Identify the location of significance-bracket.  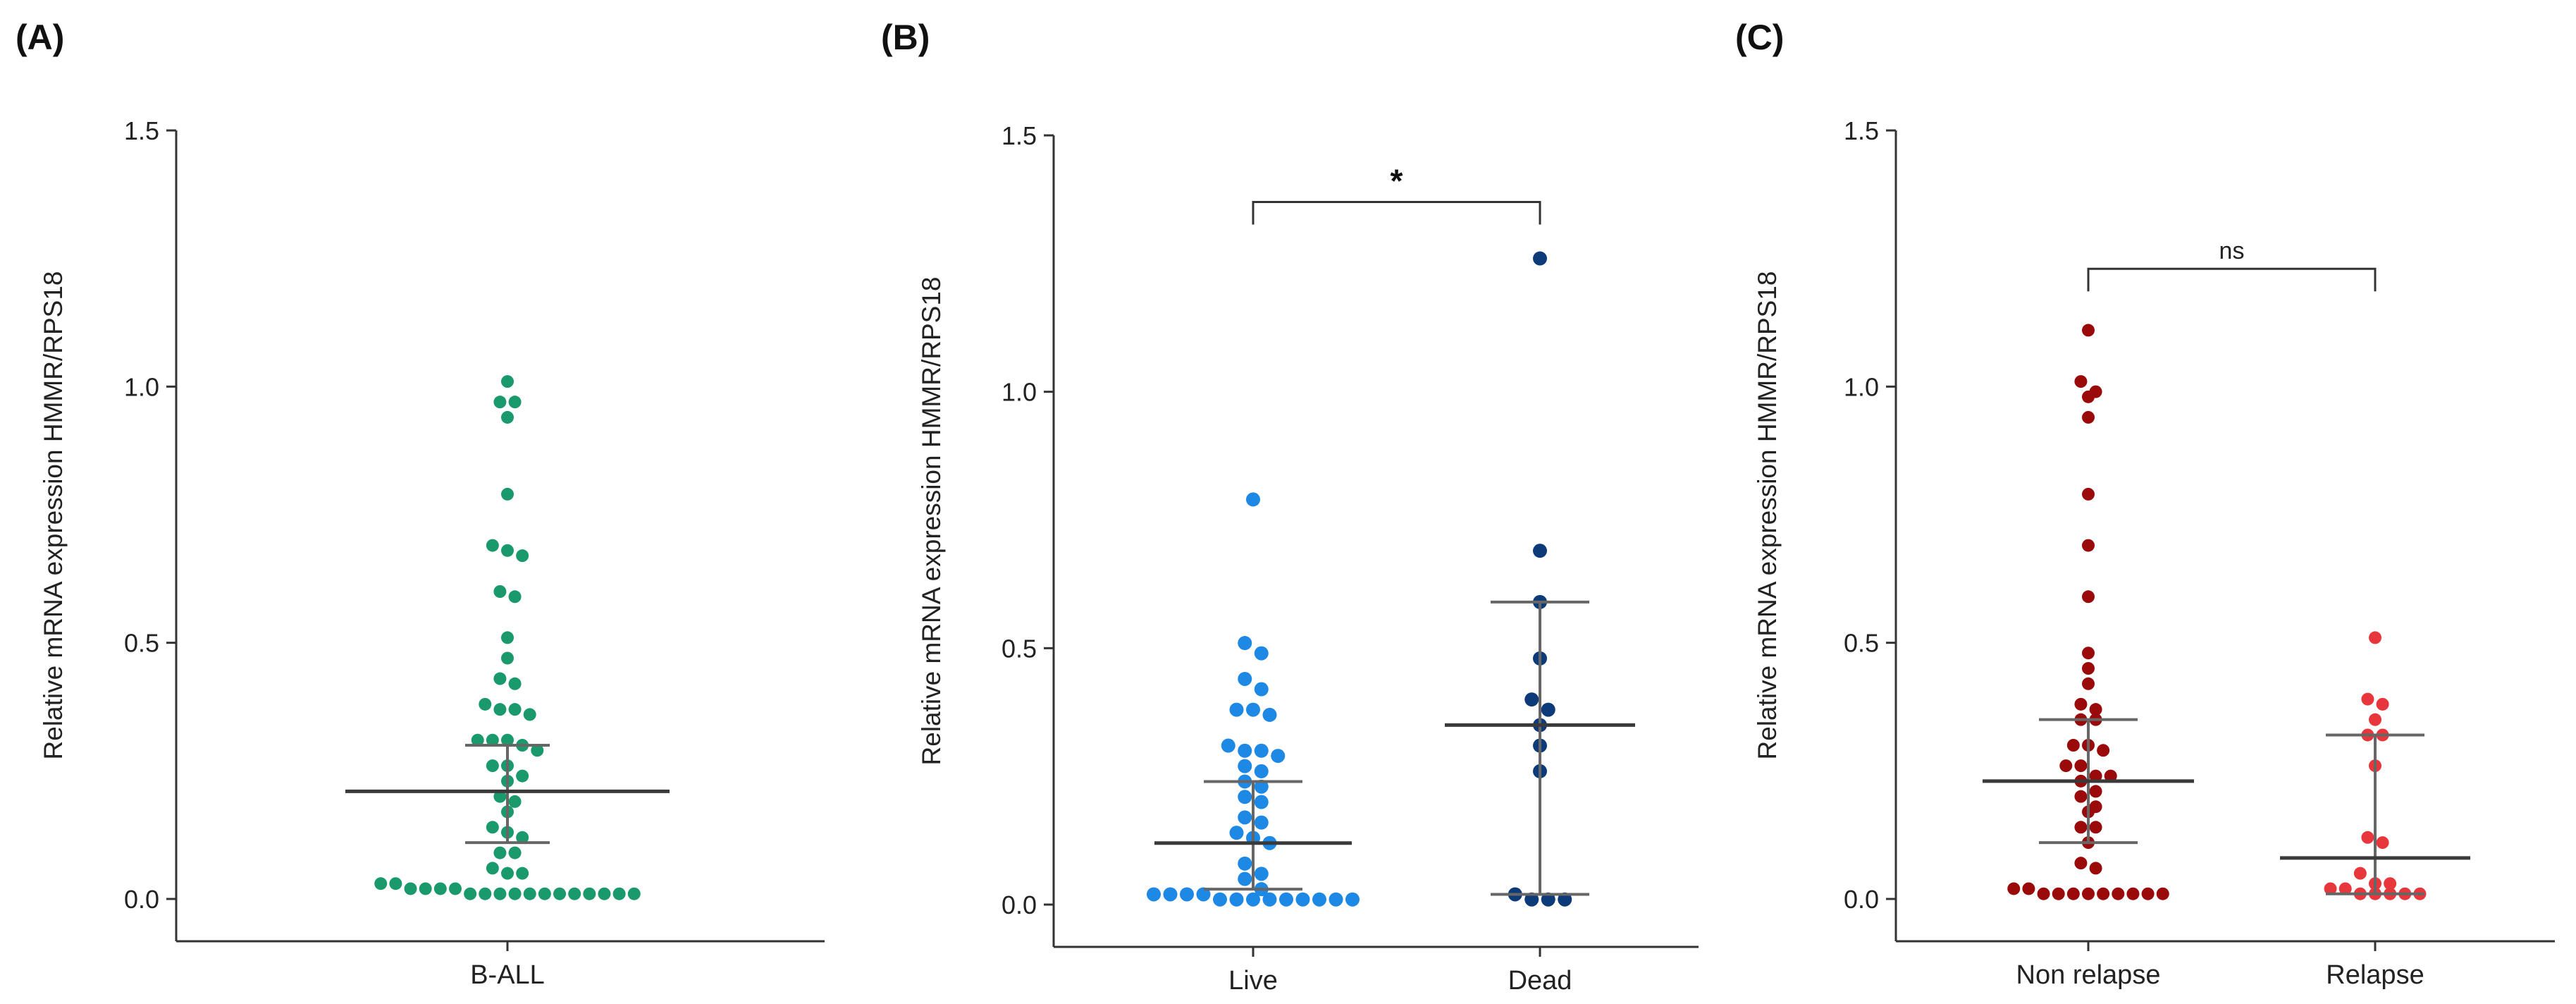
(2232, 279).